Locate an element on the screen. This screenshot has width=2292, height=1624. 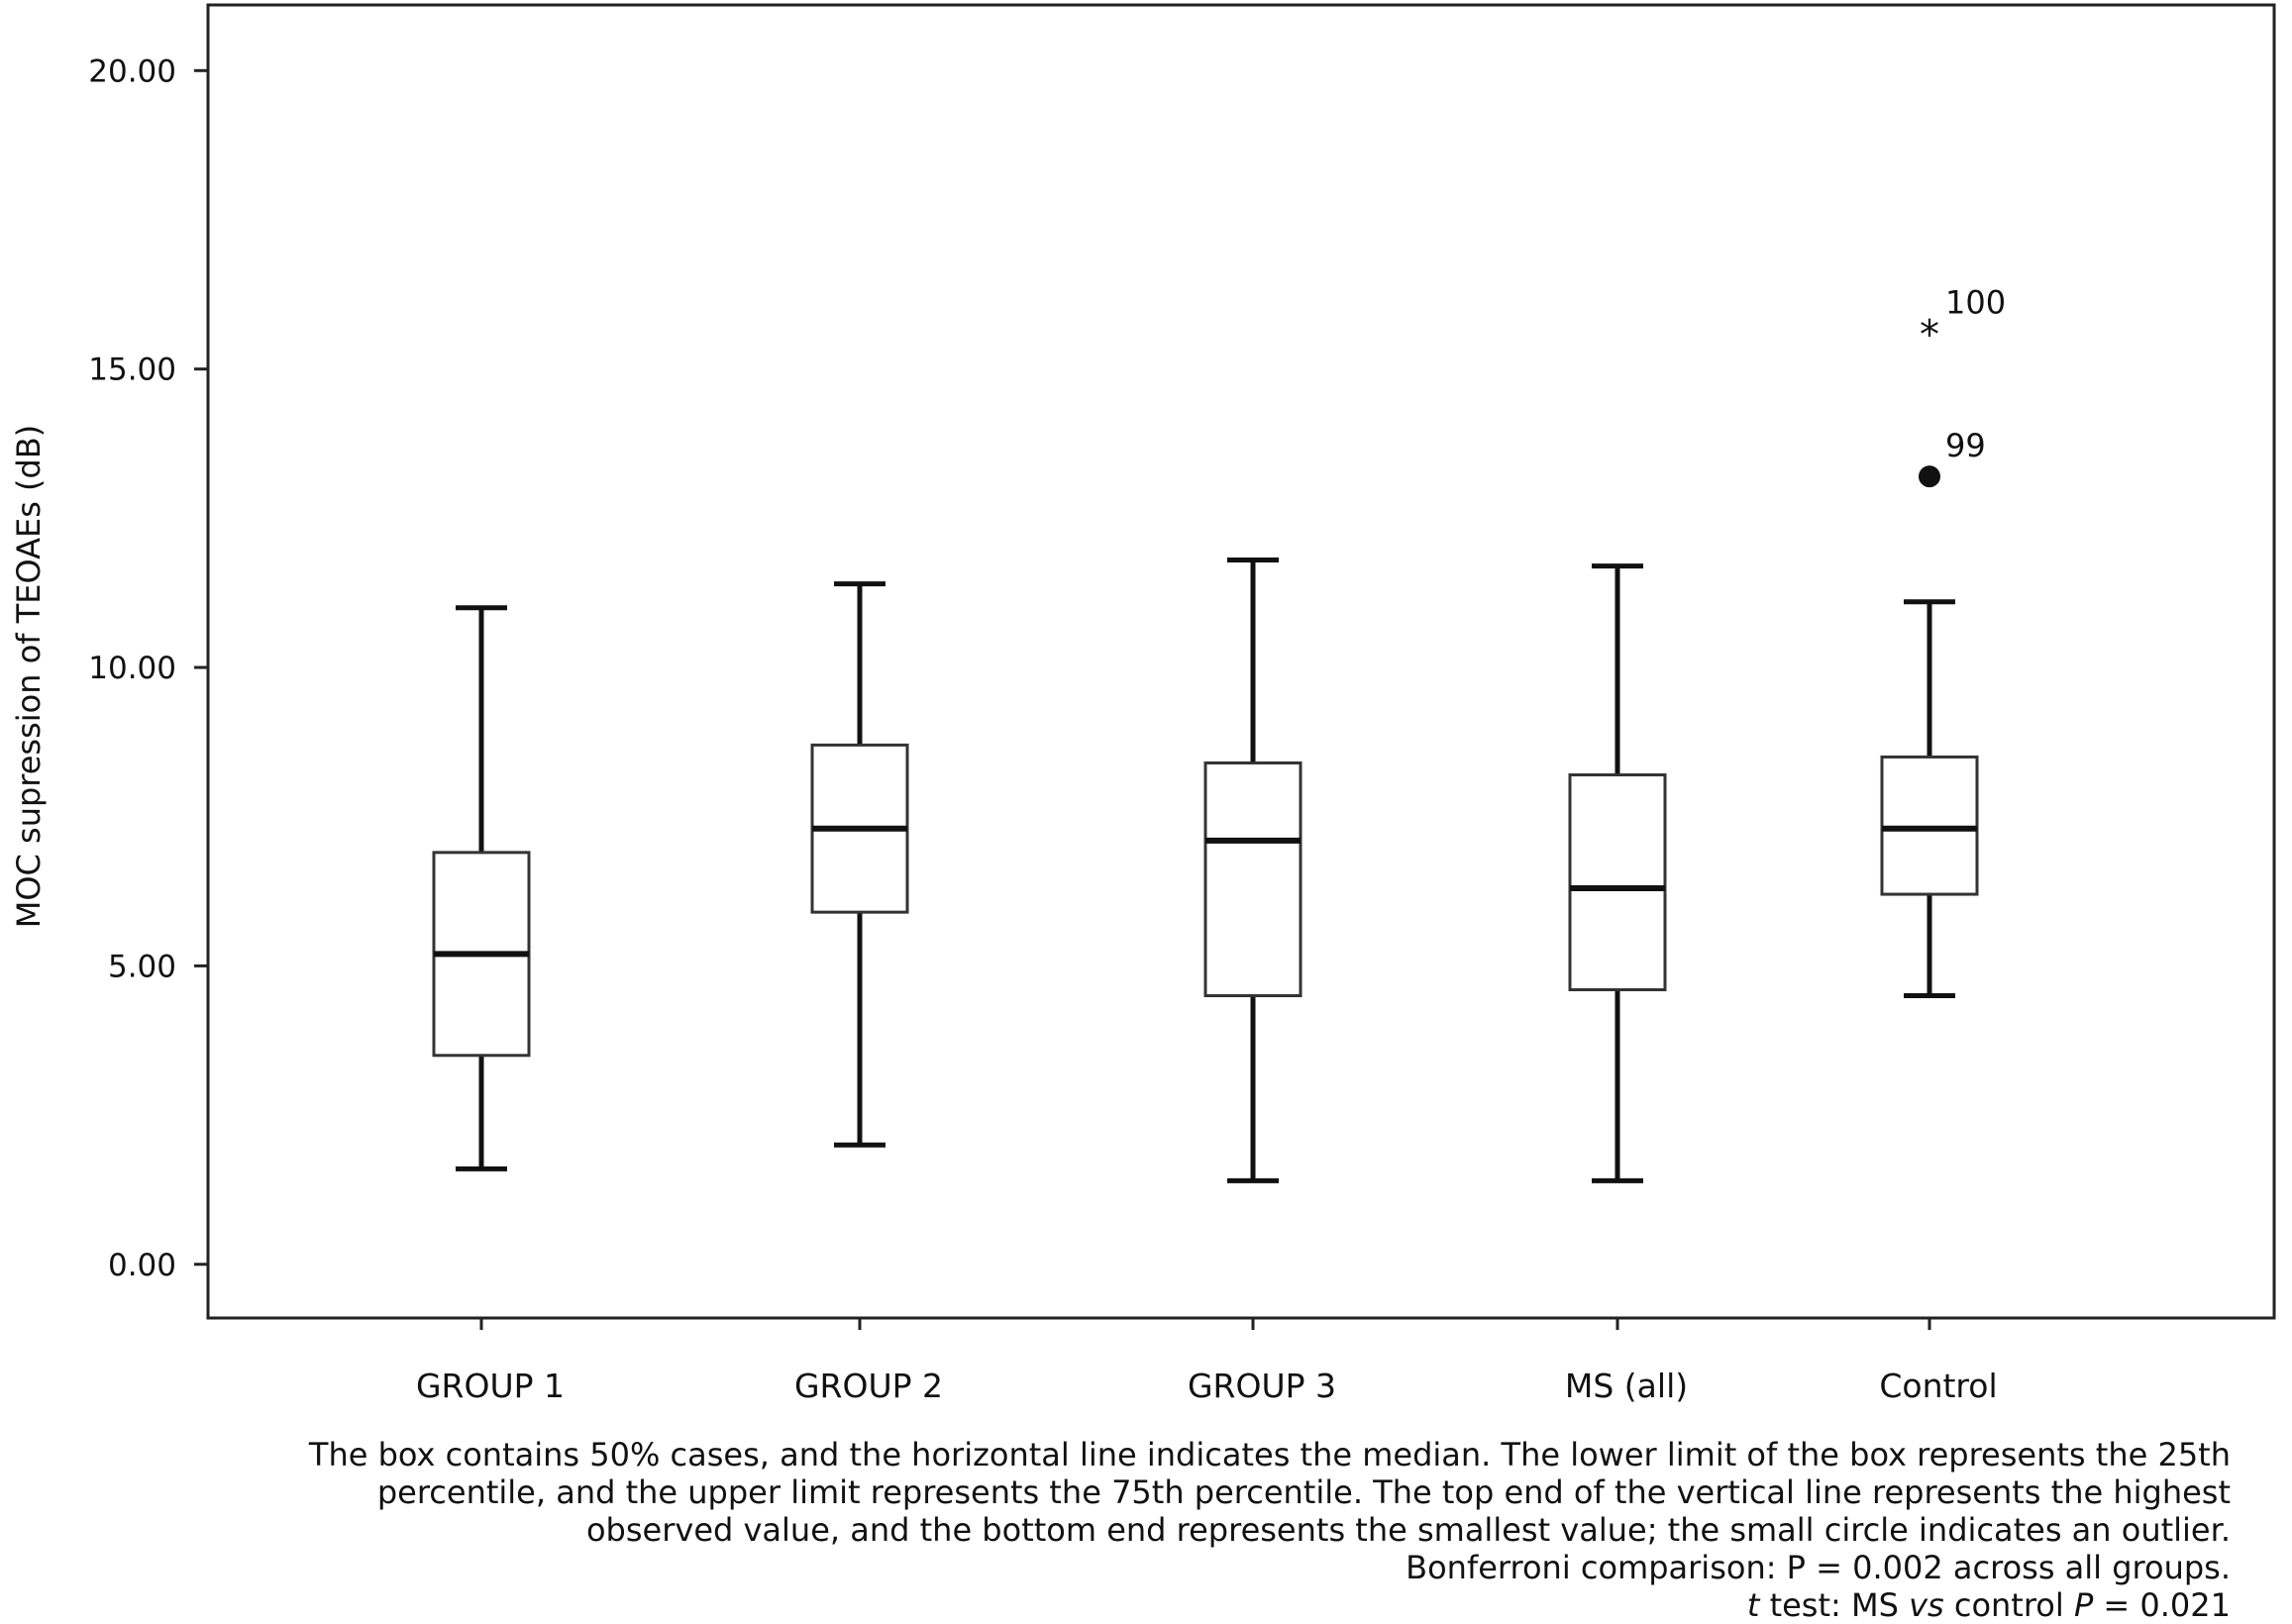
x-category-label: MS (all) is located at coordinates (1626, 1386).